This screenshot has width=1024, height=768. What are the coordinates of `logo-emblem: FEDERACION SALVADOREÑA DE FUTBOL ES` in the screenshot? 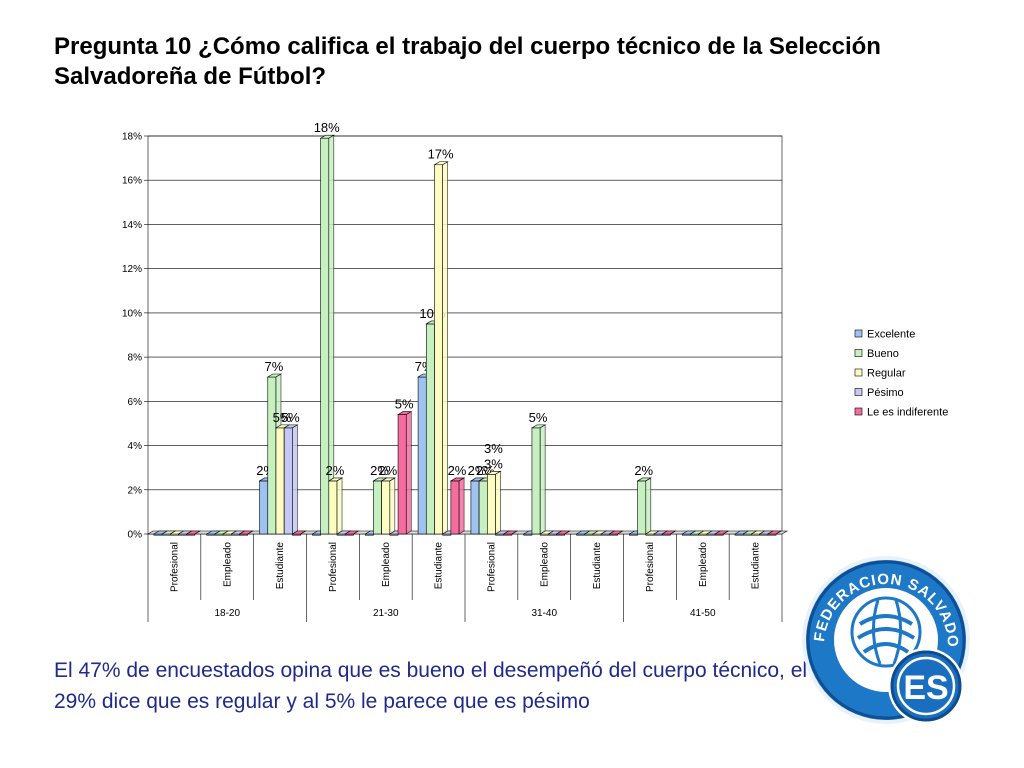 It's located at (881, 619).